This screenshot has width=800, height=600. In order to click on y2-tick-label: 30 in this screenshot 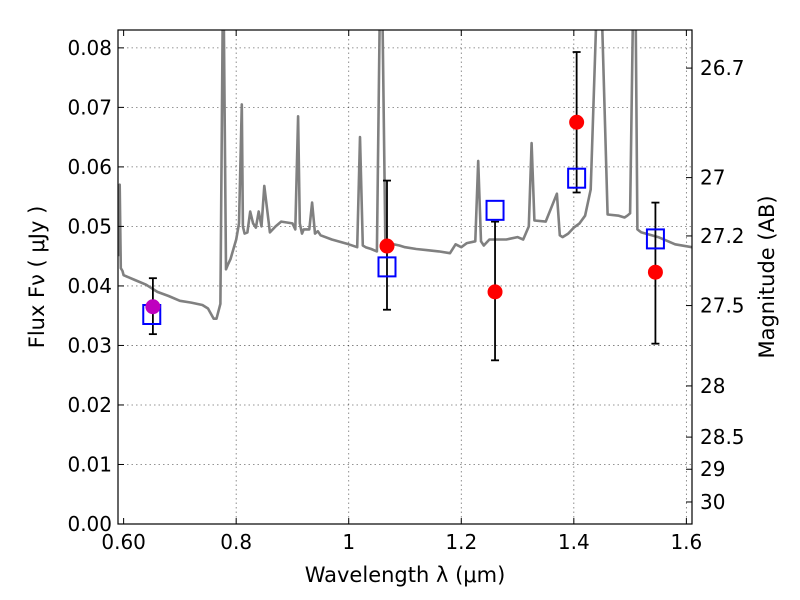, I will do `click(712, 502)`.